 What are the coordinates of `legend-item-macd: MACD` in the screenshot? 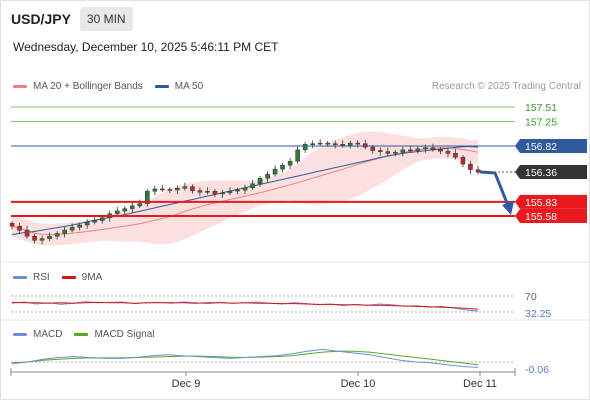 It's located at (37, 334).